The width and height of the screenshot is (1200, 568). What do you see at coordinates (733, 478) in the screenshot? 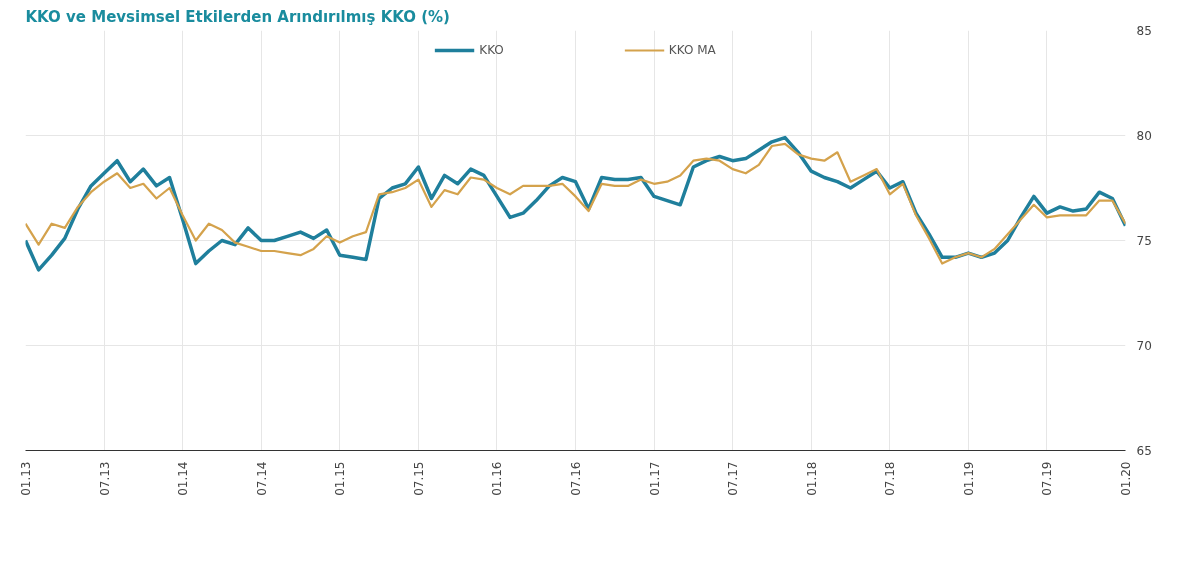
I see `x-tick-label: 07.17` at bounding box center [733, 478].